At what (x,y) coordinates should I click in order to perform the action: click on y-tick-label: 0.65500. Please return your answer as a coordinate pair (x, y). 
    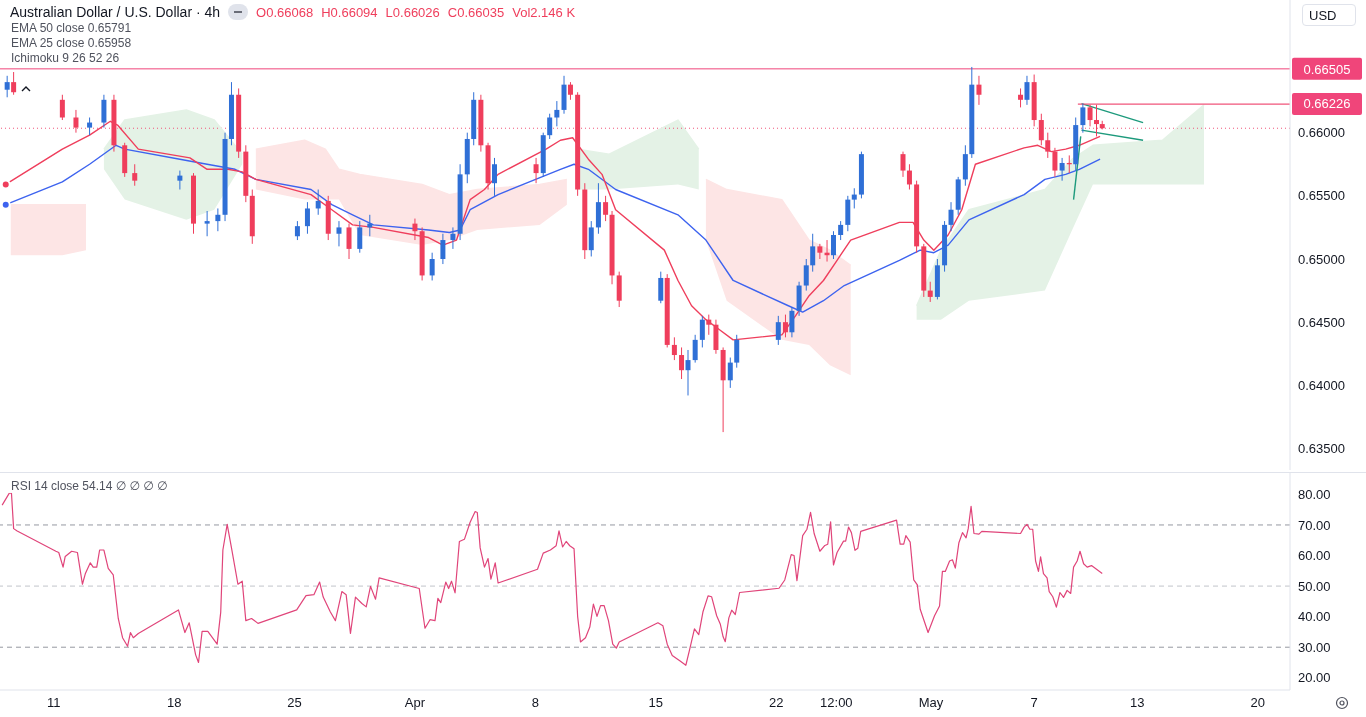
    Looking at the image, I should click on (1321, 196).